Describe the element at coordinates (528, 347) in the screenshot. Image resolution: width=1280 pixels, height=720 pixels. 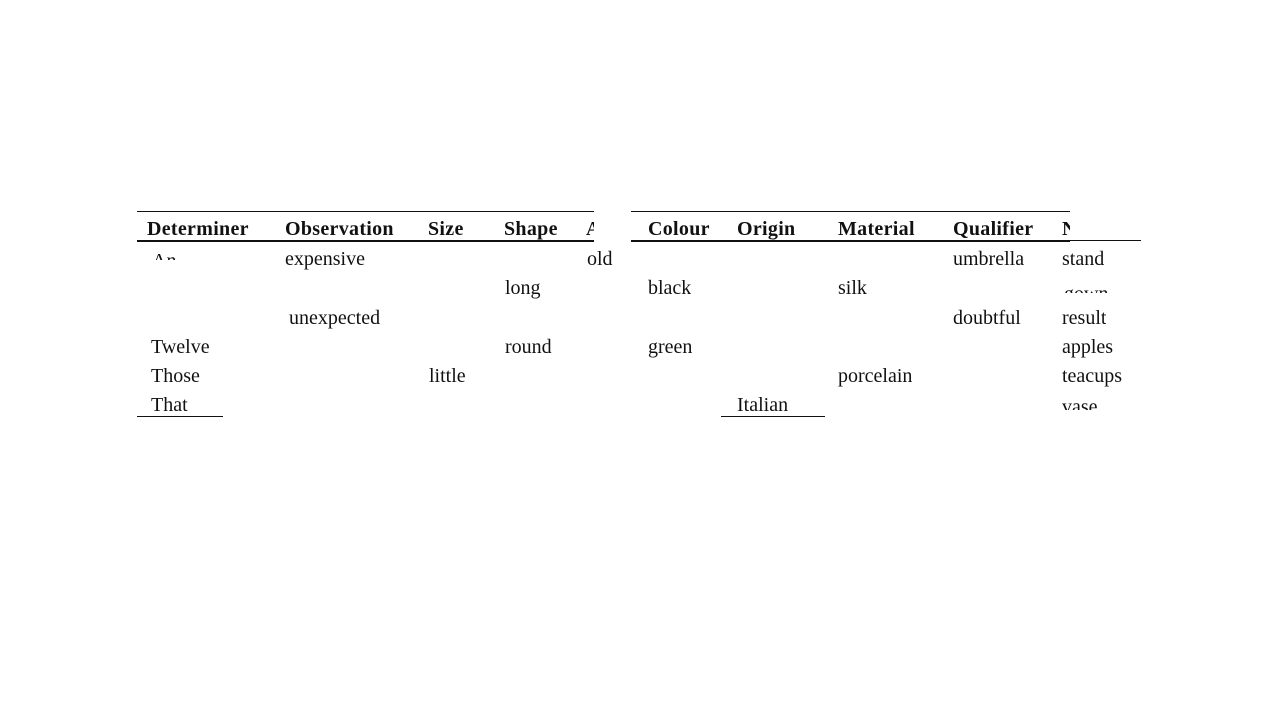
I see `cell-shape-row4: round` at that location.